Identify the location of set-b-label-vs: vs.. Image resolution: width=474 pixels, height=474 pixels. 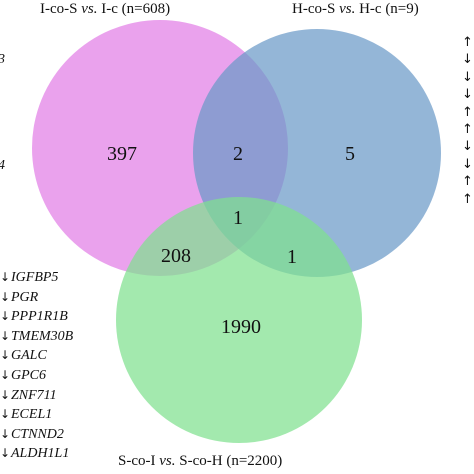
(347, 9).